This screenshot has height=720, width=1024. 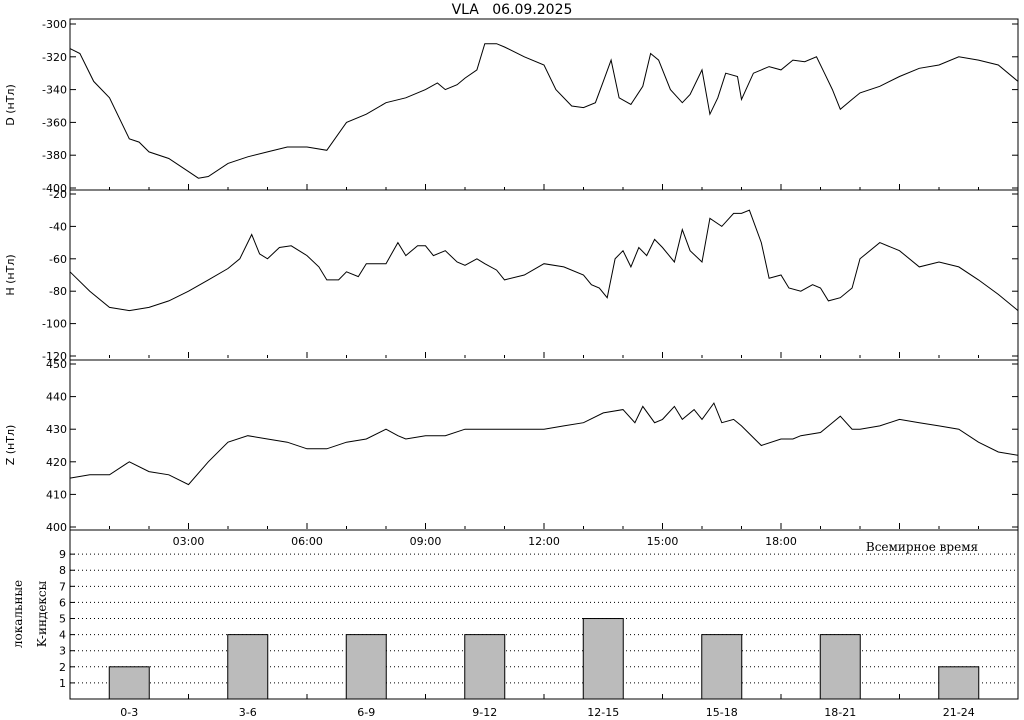 What do you see at coordinates (56, 462) in the screenshot?
I see `z-ytick-label: 420` at bounding box center [56, 462].